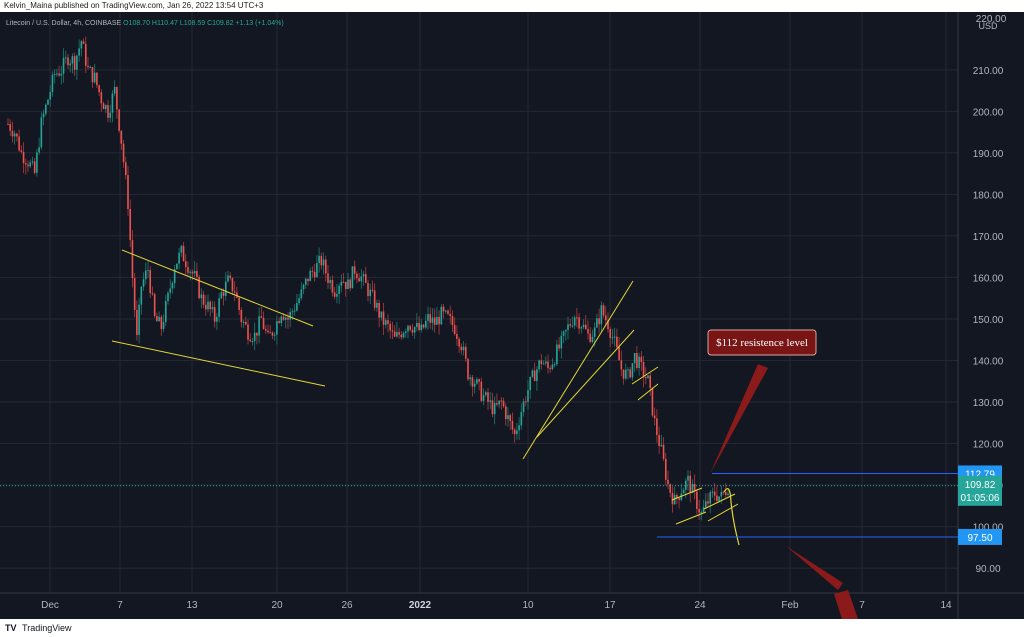 This screenshot has width=1024, height=637. Describe the element at coordinates (700, 605) in the screenshot. I see `x-tick-label: 24` at that location.